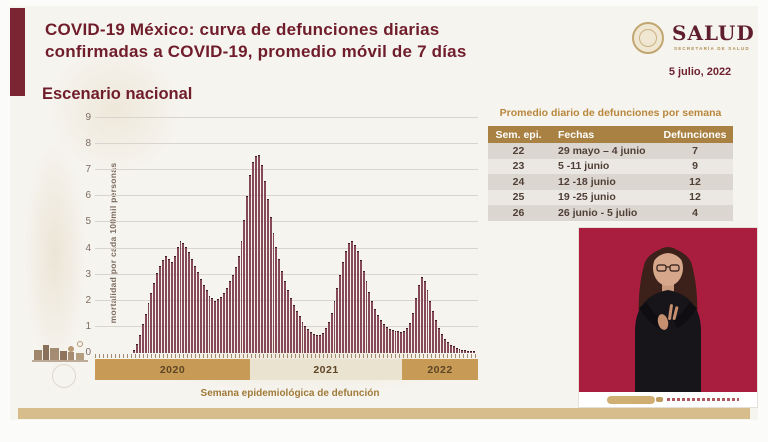  Describe the element at coordinates (88, 170) in the screenshot. I see `y-tick-label-7: 7` at that location.